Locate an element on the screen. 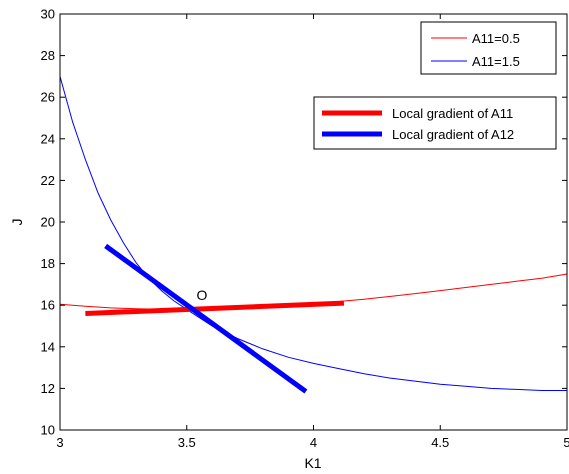 The height and width of the screenshot is (474, 569). legend-curves: A11=0.5 A11=1.5 is located at coordinates (488, 48).